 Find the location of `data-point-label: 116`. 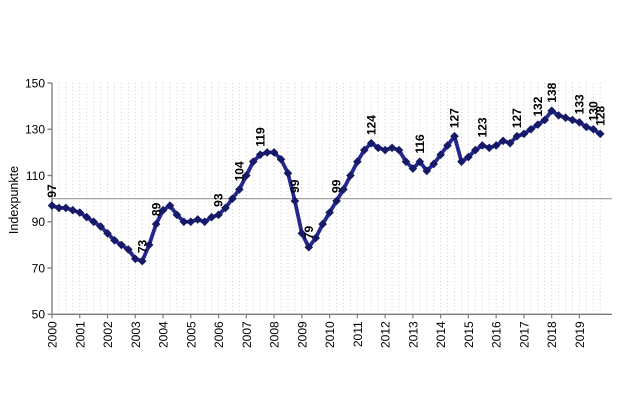

data-point-label: 116 is located at coordinates (420, 144).